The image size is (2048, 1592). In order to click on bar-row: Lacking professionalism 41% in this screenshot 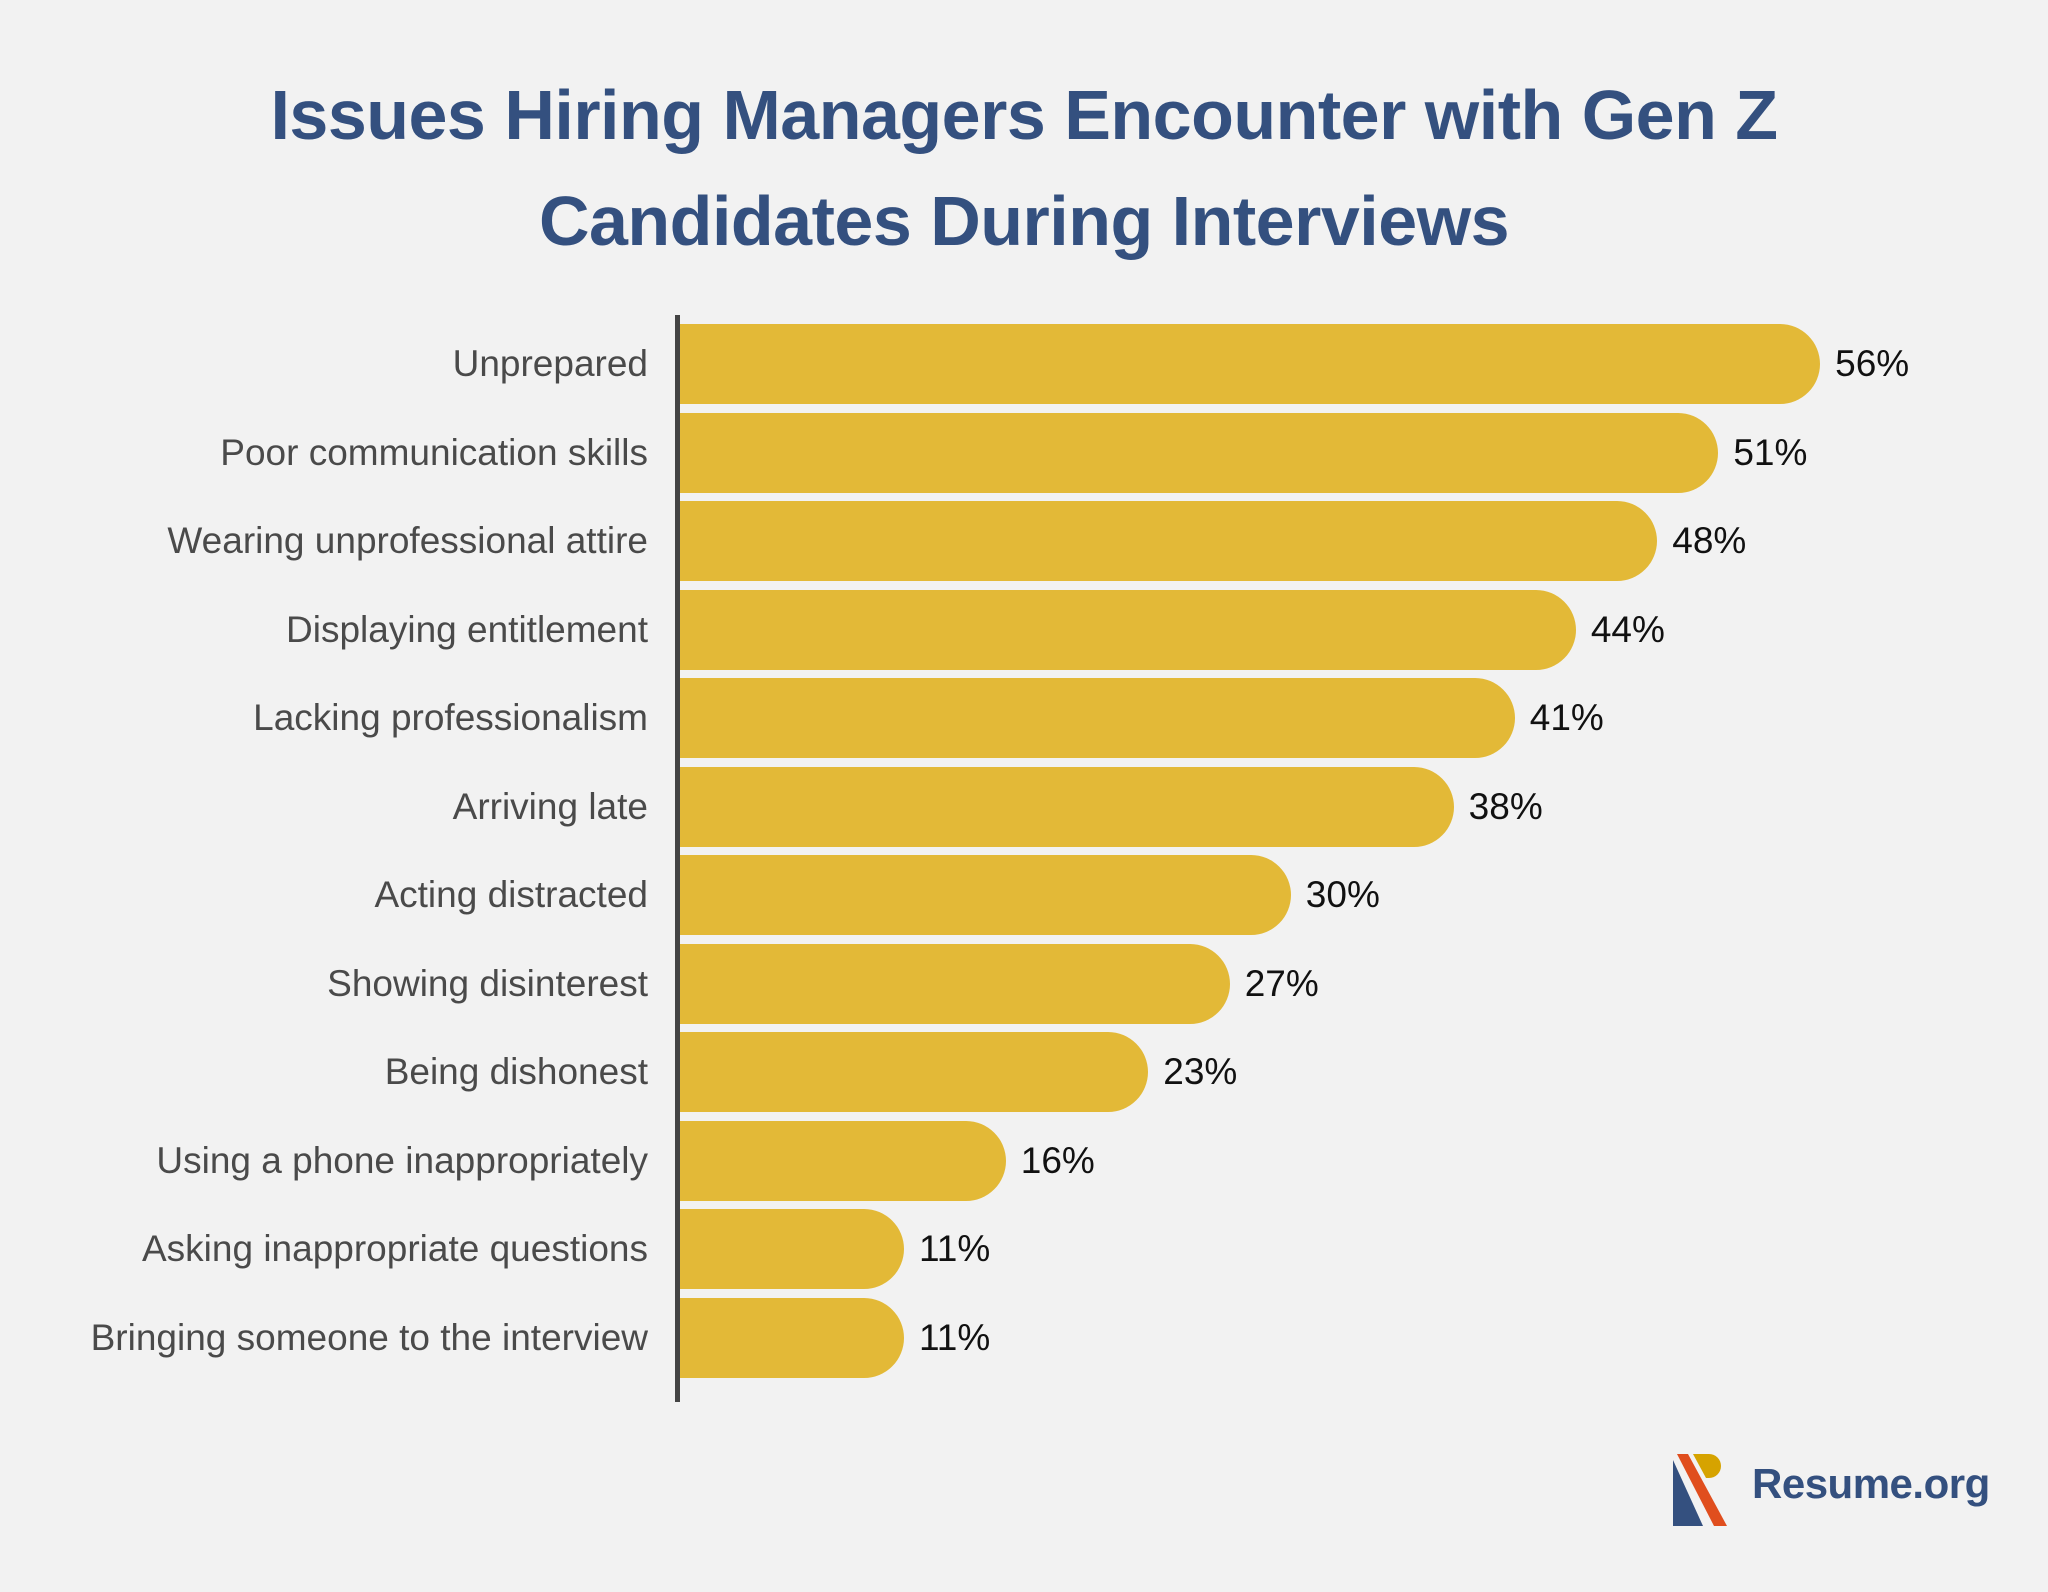, I will do `click(1024, 718)`.